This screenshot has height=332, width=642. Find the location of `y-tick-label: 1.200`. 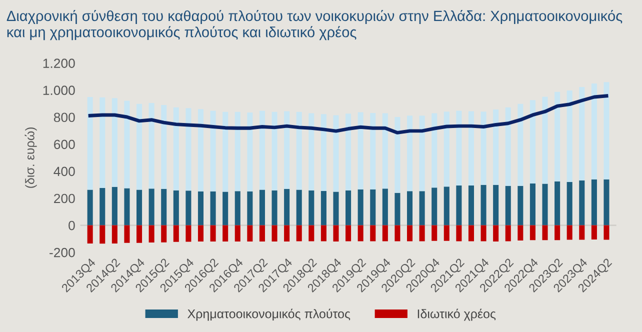

y-tick-label: 1.200 is located at coordinates (59, 63).